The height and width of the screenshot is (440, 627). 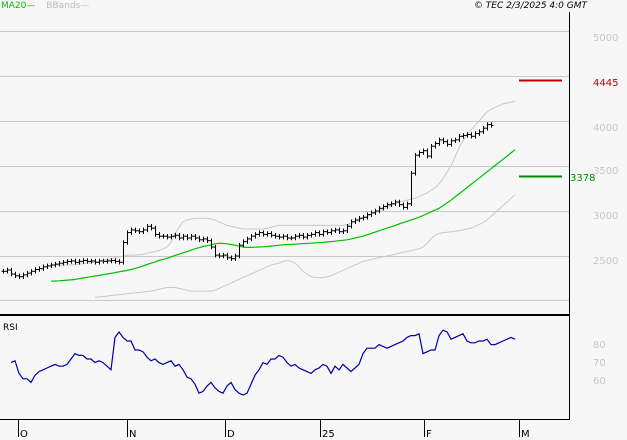 I want to click on copyright-timestamp: © TEC 2/3/2025 4:0 GMT, so click(x=530, y=6).